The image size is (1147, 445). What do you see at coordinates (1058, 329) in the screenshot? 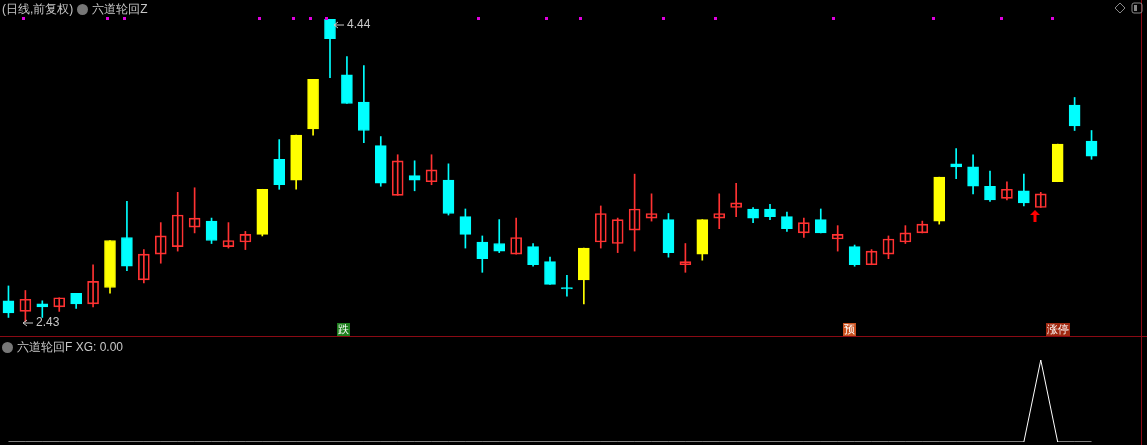
I see `text: 涨停` at bounding box center [1058, 329].